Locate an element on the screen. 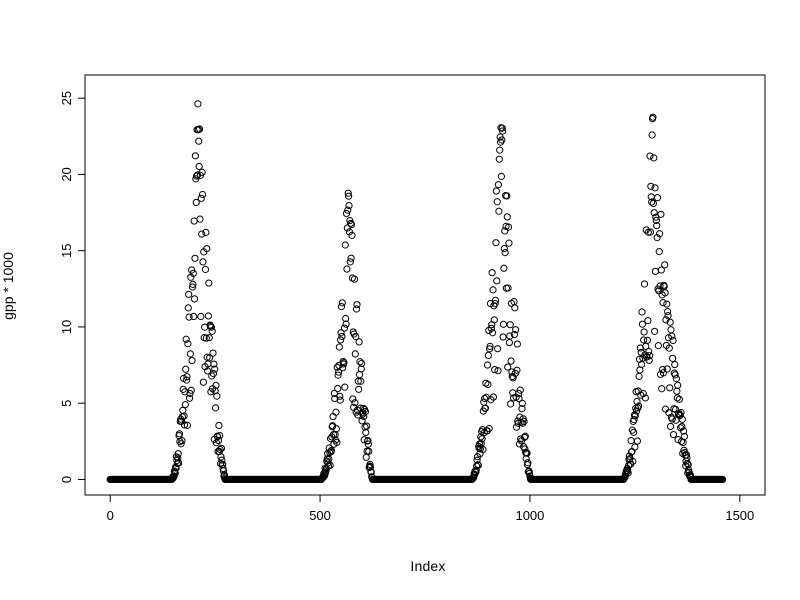 The width and height of the screenshot is (800, 600). y-tick-label: 5 is located at coordinates (66, 403).